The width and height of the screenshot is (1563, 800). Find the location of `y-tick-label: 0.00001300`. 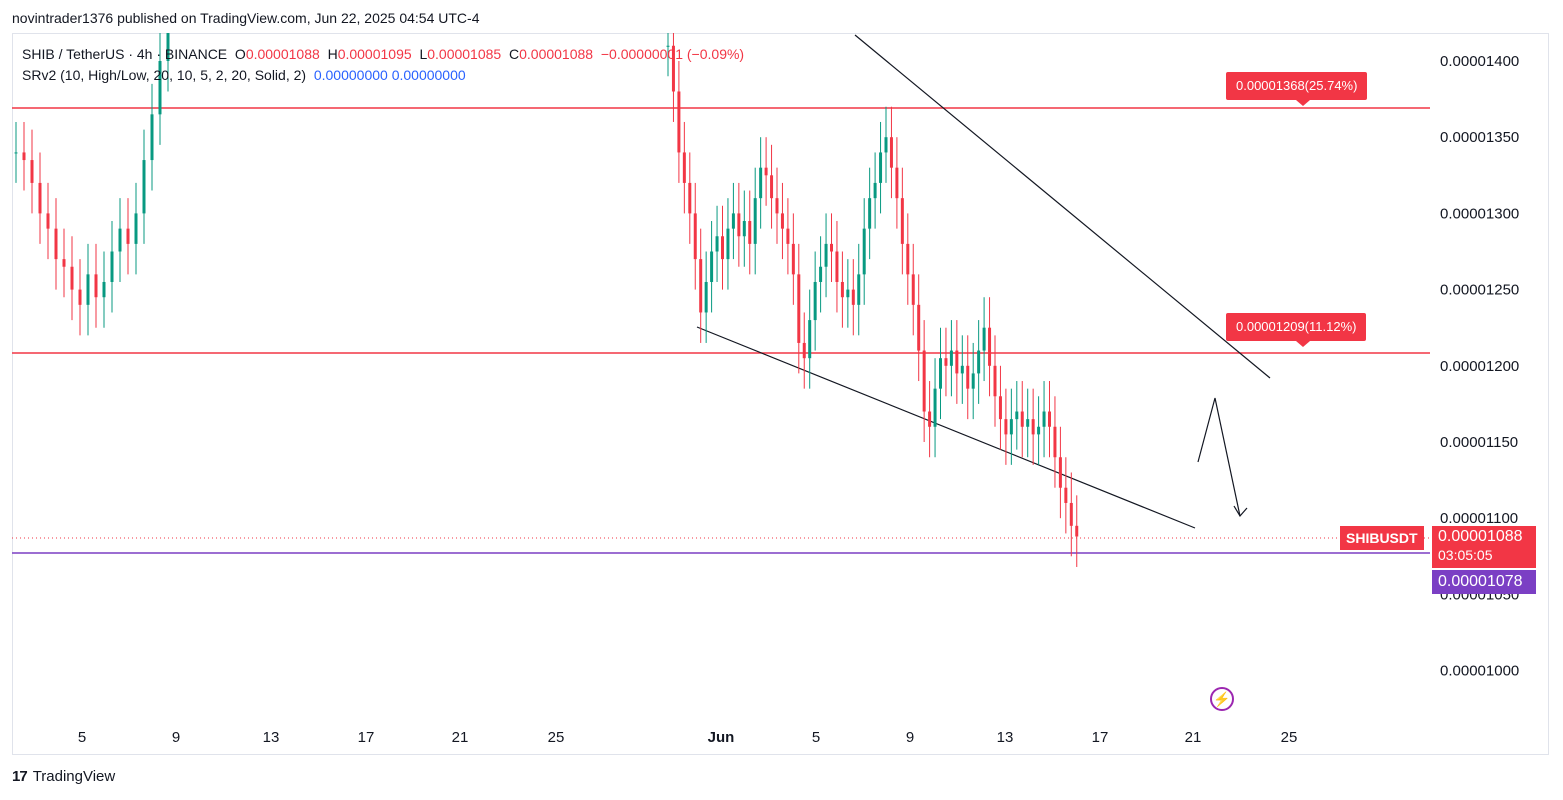

y-tick-label: 0.00001300 is located at coordinates (1479, 213).